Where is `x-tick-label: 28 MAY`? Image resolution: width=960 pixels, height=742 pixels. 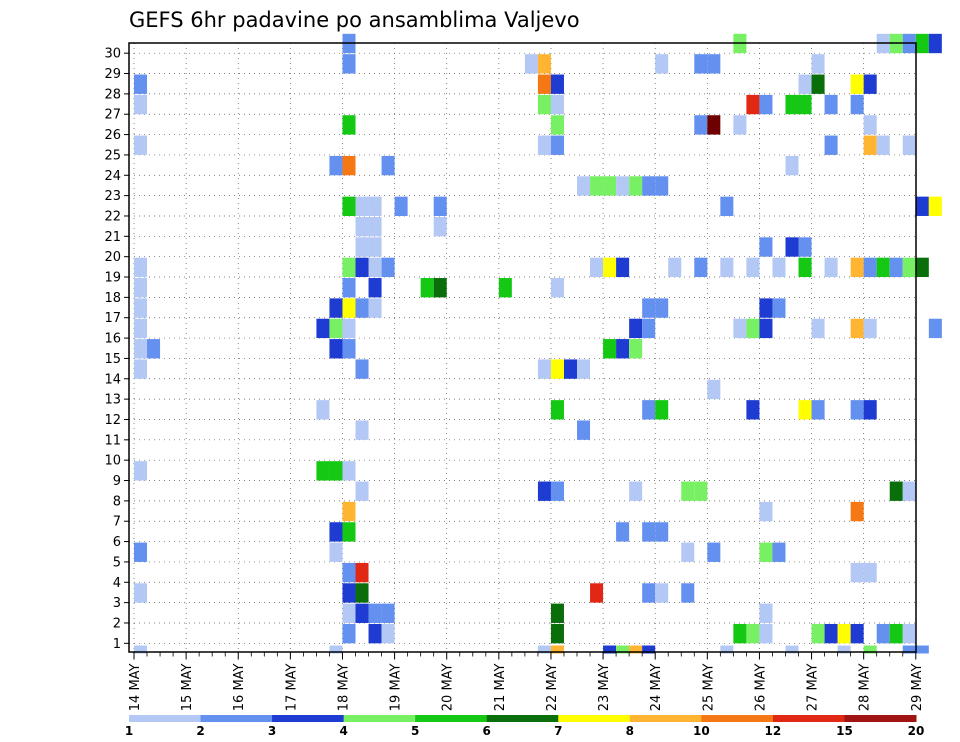
x-tick-label: 28 MAY is located at coordinates (865, 687).